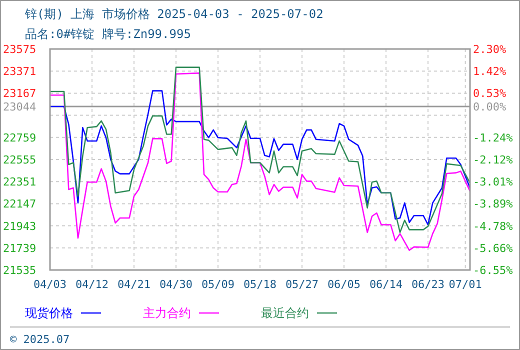  I want to click on x-tick-label: 05/18, so click(260, 284).